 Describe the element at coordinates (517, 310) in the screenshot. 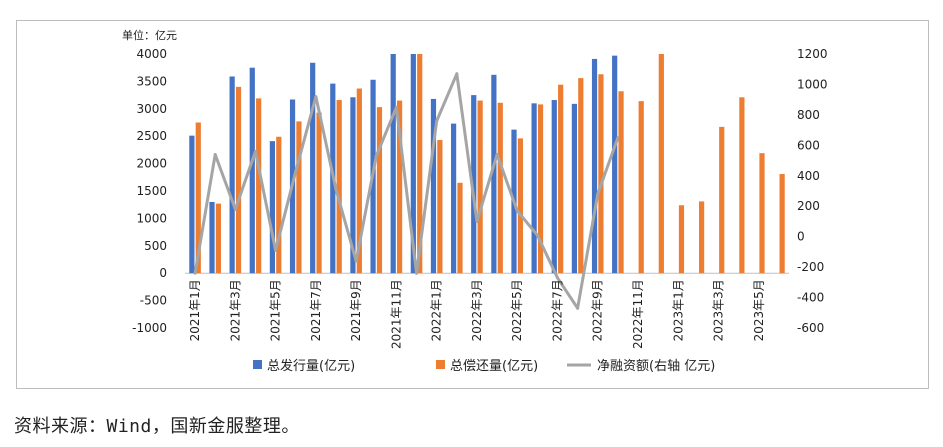

I see `x-axis-tick-label: 2022年5月` at that location.